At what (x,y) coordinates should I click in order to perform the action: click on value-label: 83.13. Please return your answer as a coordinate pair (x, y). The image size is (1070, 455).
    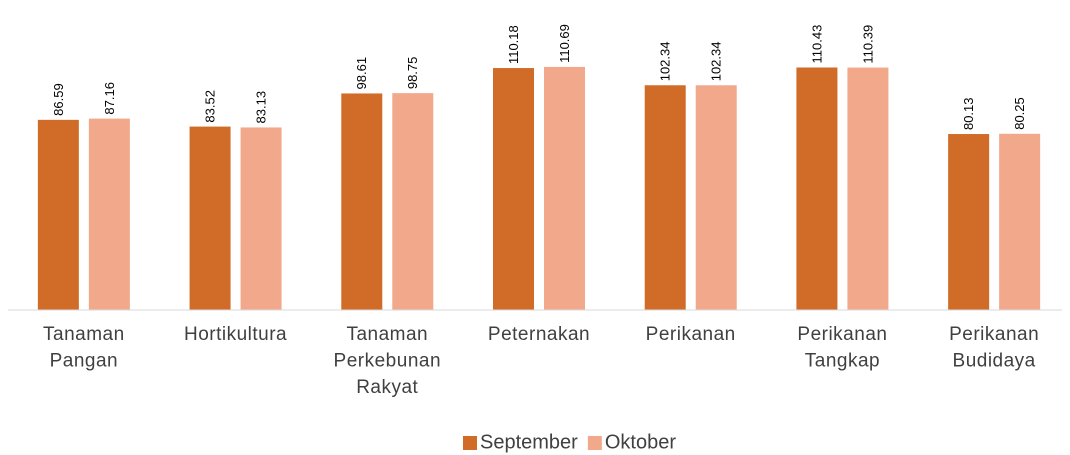
    Looking at the image, I should click on (261, 107).